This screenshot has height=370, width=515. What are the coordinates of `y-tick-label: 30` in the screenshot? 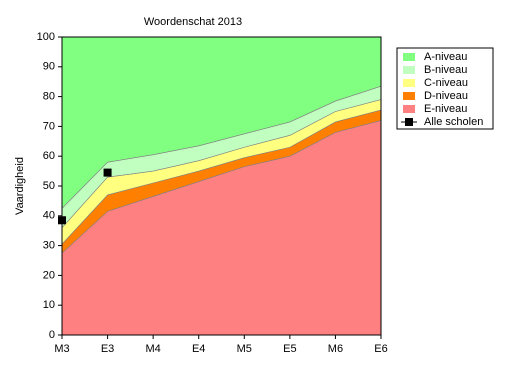 It's located at (49, 246).